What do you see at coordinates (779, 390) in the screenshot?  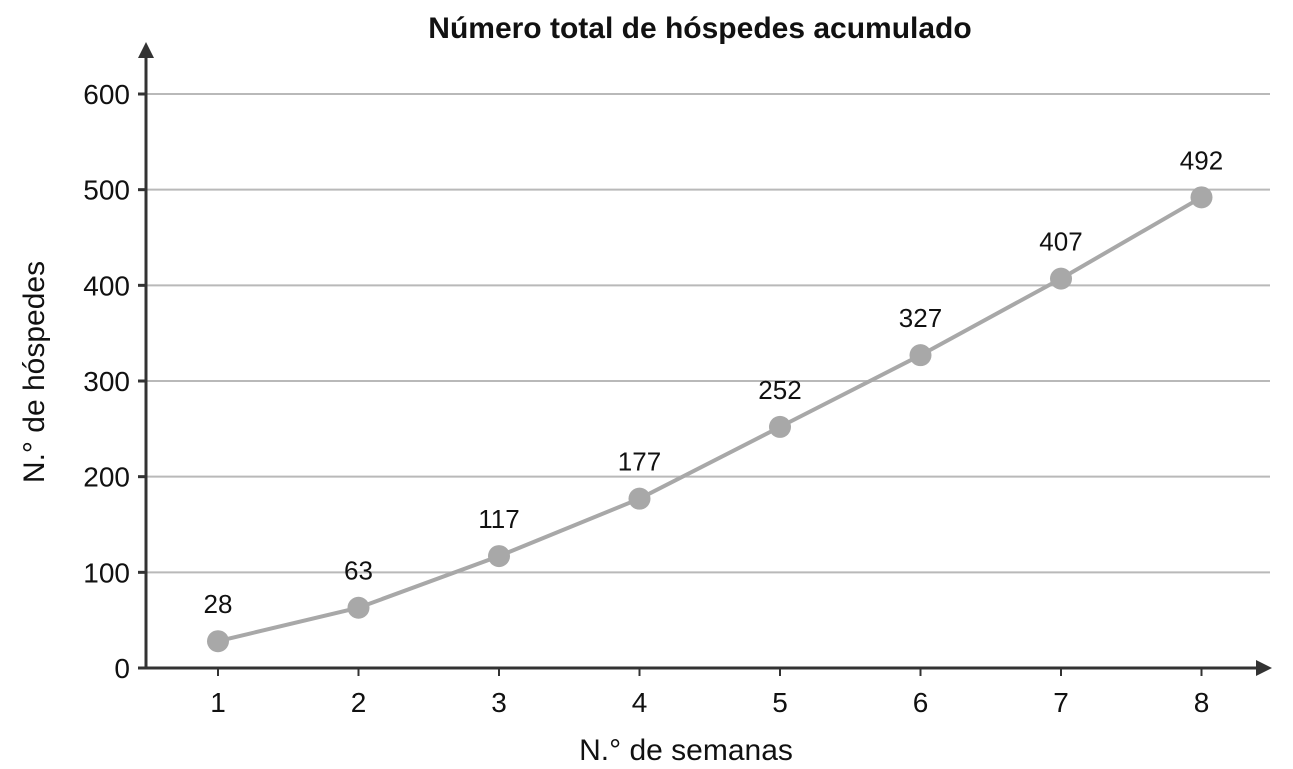 I see `data-label: 252` at bounding box center [779, 390].